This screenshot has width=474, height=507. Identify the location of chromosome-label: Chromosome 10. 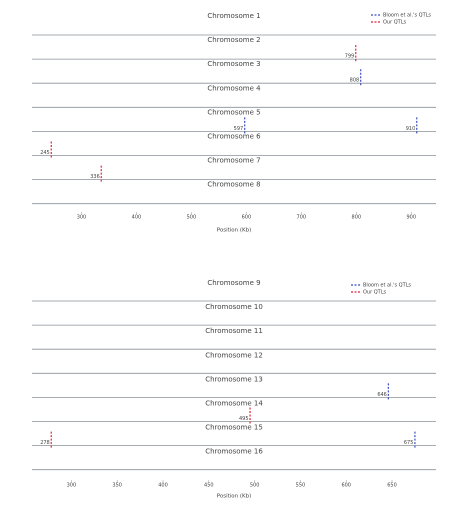
(234, 307).